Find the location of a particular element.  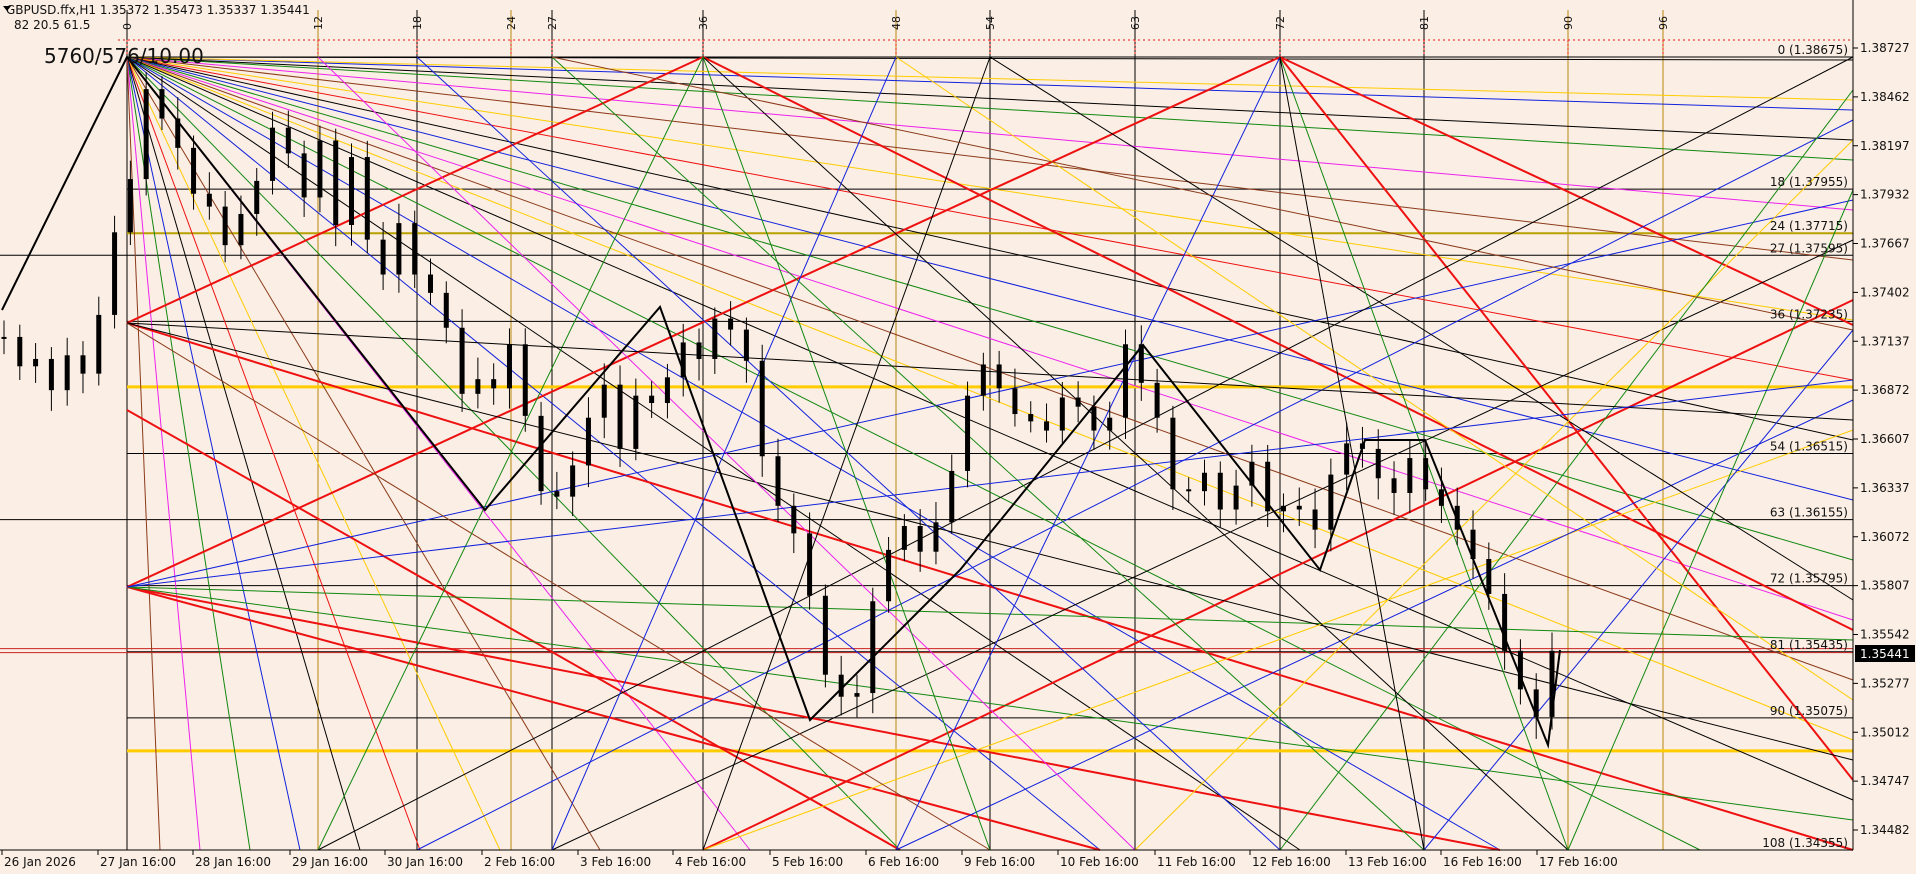

time-tick-label: 9 Feb 16:00 is located at coordinates (999, 862).